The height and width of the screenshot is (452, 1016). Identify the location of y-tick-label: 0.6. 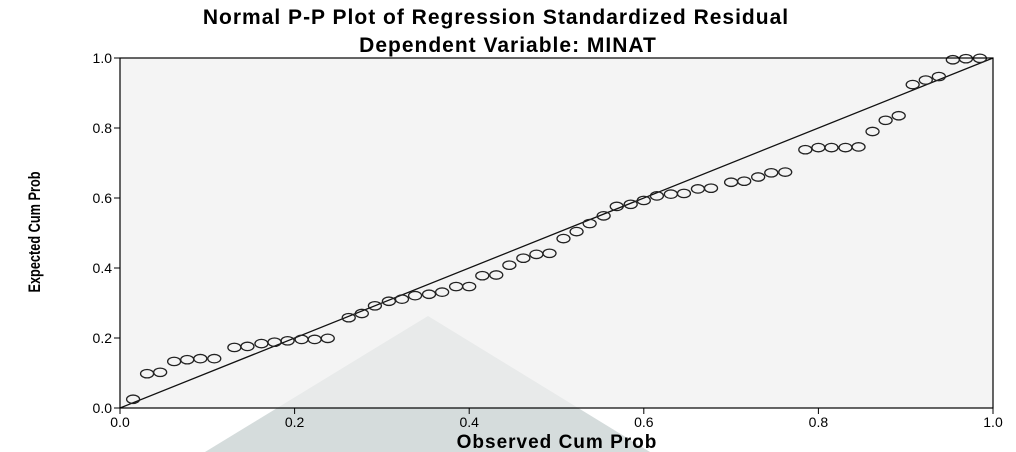
(103, 198).